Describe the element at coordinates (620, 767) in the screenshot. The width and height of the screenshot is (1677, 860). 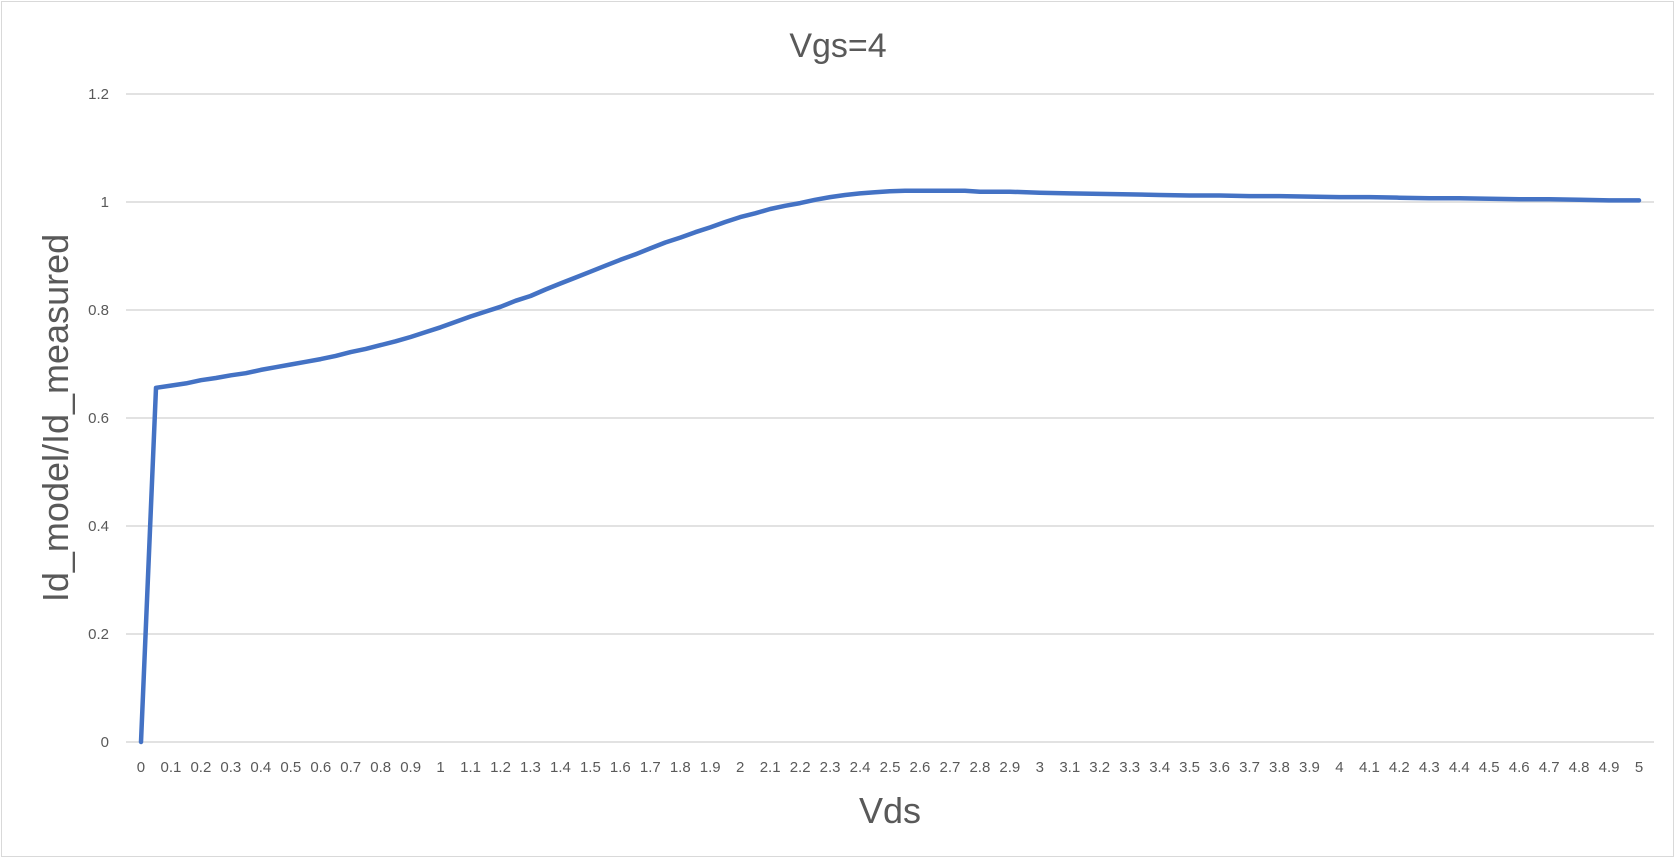
I see `x-tick-label: 1.6` at that location.